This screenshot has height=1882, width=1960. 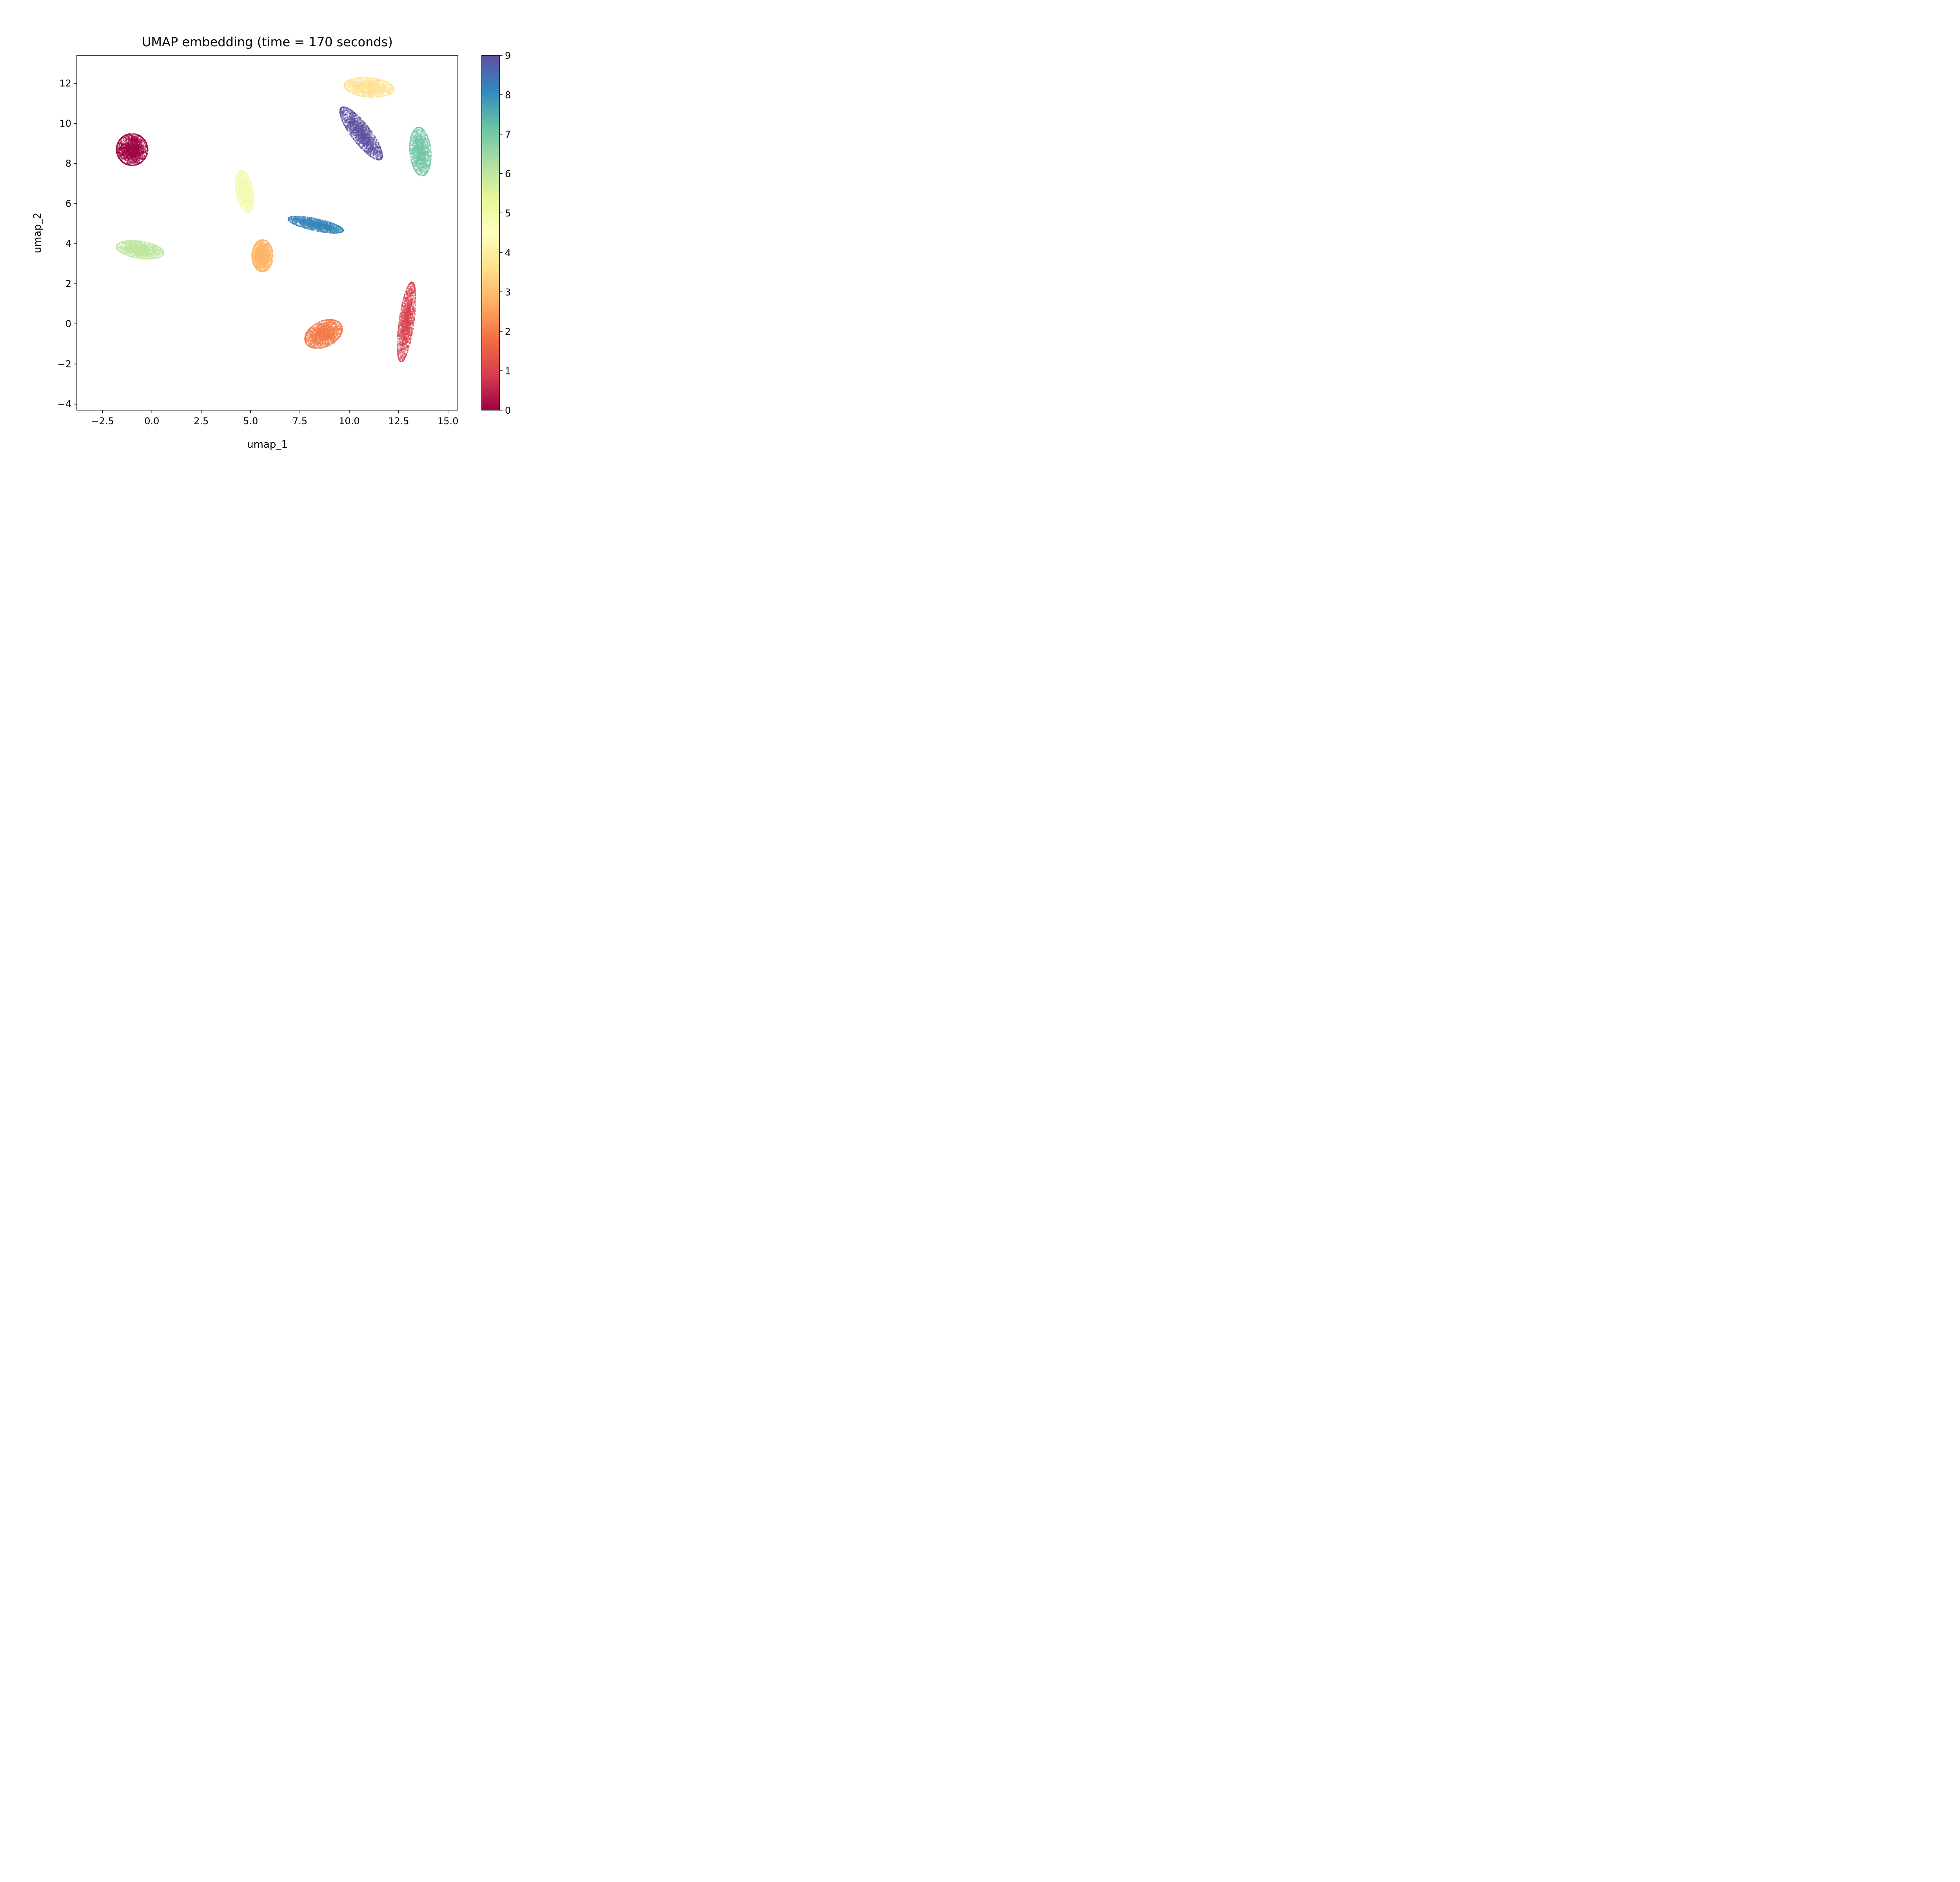 What do you see at coordinates (274, 219) in the screenshot?
I see `scatter-points` at bounding box center [274, 219].